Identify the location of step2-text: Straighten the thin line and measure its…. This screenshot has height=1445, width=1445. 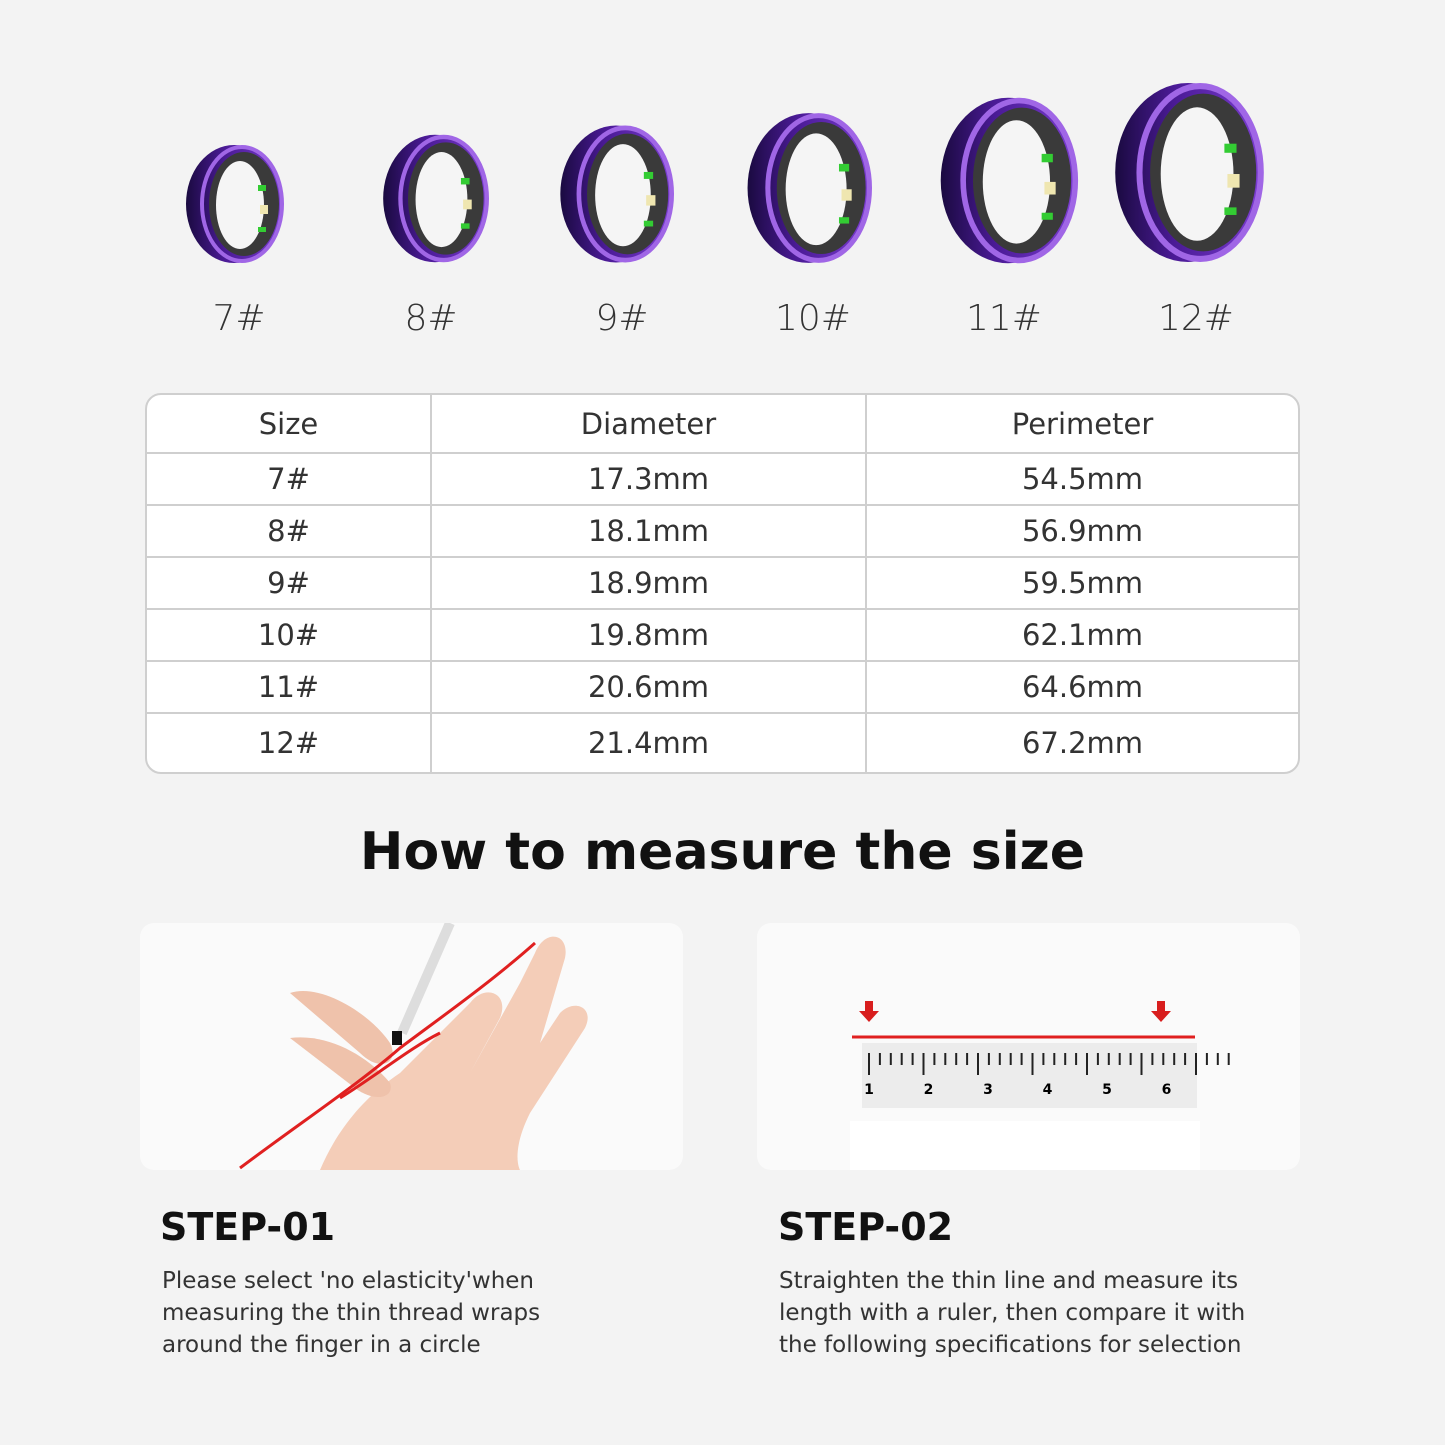
(1012, 1313).